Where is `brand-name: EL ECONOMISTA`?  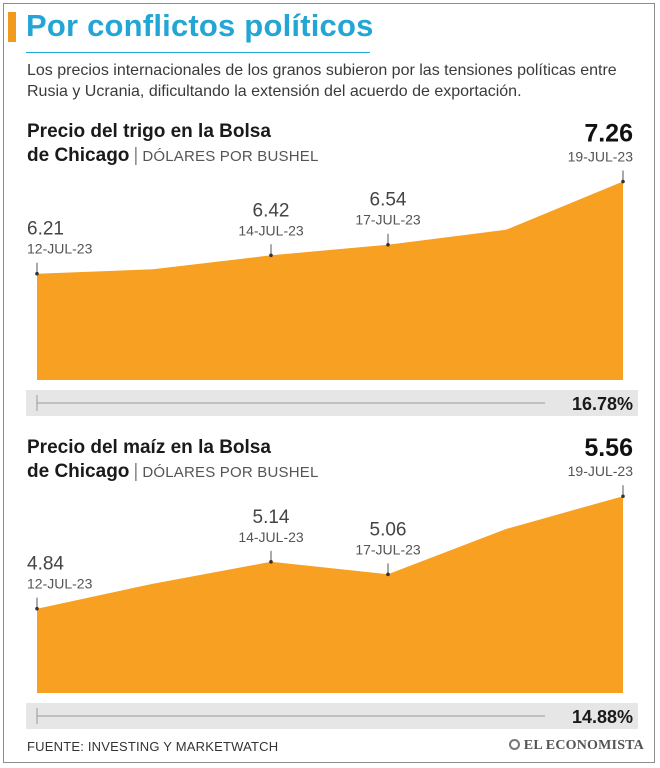
brand-name: EL ECONOMISTA is located at coordinates (583, 745).